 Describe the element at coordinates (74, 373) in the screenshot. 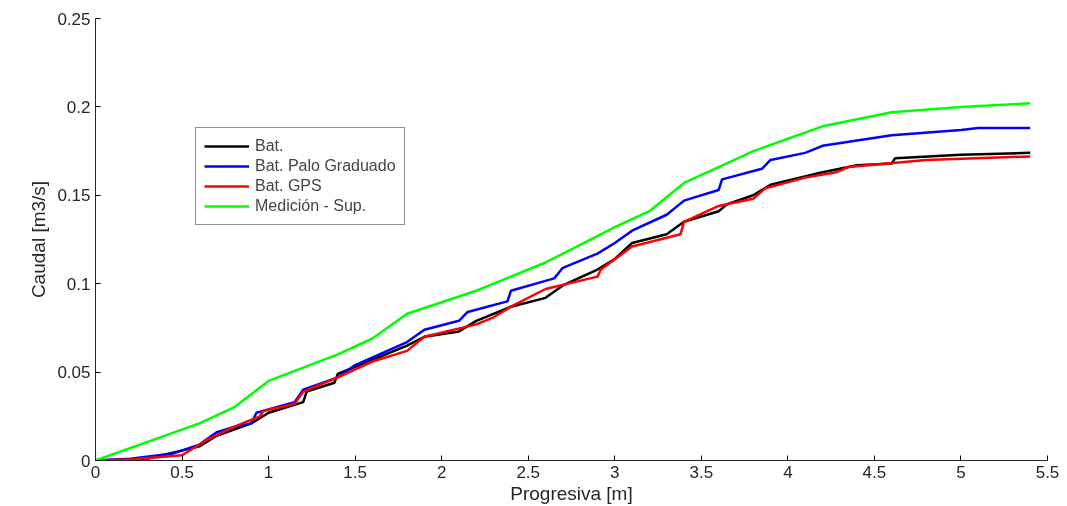

I see `y-tick-label: 0.05` at that location.